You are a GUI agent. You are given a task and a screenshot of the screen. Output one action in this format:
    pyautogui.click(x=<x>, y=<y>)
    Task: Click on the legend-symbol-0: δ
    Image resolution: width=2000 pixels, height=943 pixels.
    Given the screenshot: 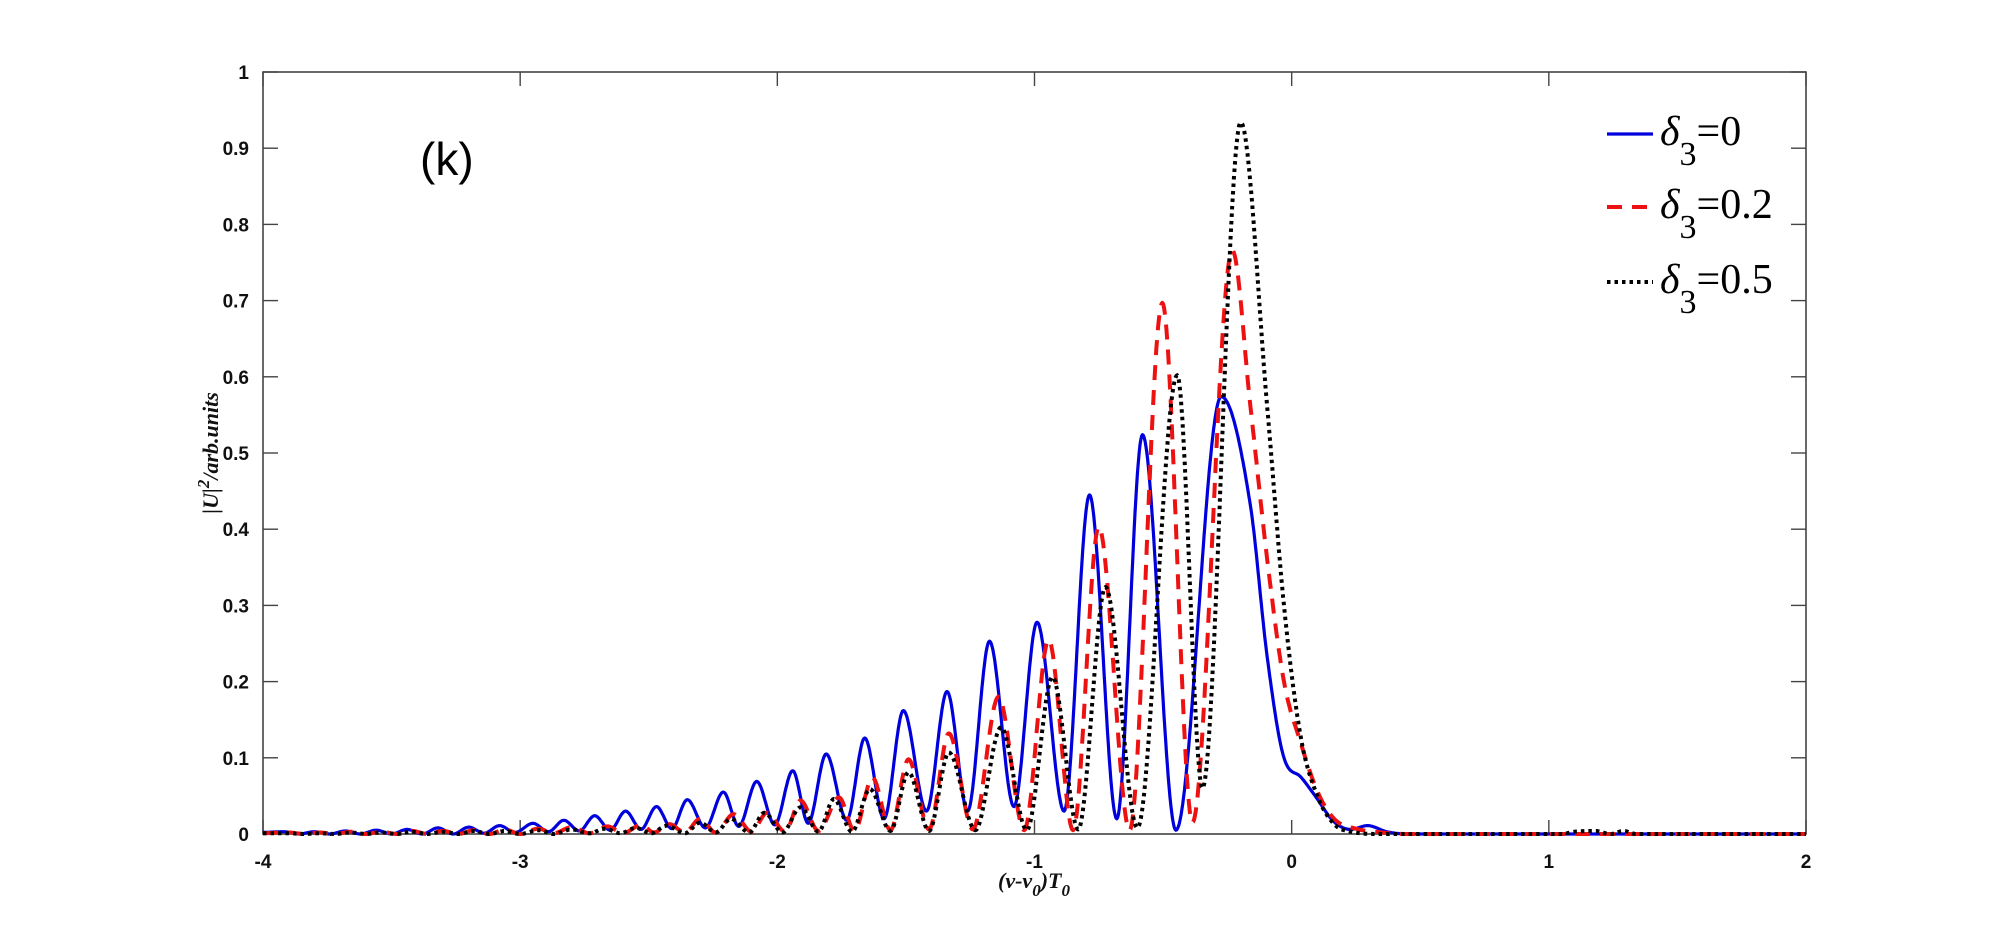 What is the action you would take?
    pyautogui.click(x=1670, y=132)
    